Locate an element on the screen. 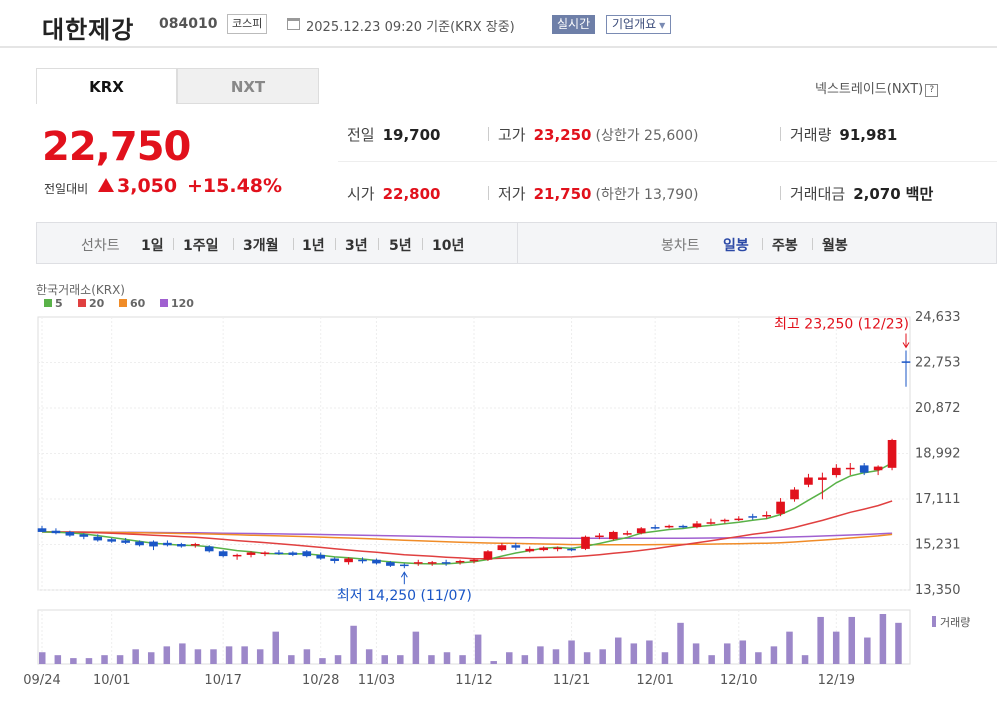 This screenshot has width=997, height=721. period-1y: 1년 is located at coordinates (313, 246).